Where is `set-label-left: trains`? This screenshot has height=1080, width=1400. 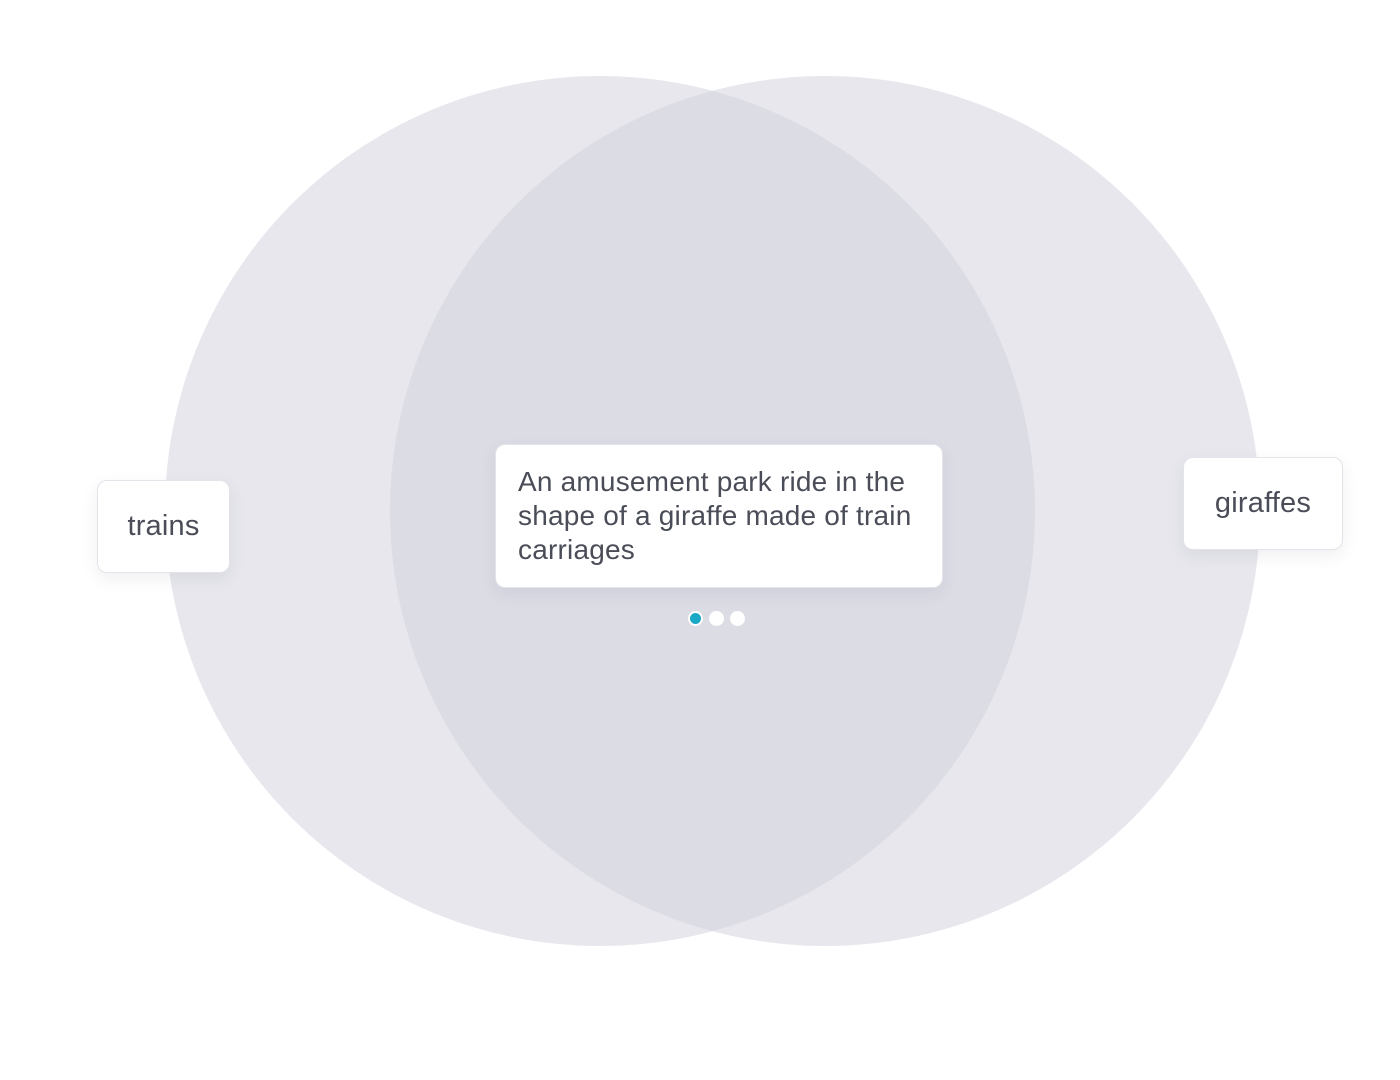 set-label-left: trains is located at coordinates (163, 526).